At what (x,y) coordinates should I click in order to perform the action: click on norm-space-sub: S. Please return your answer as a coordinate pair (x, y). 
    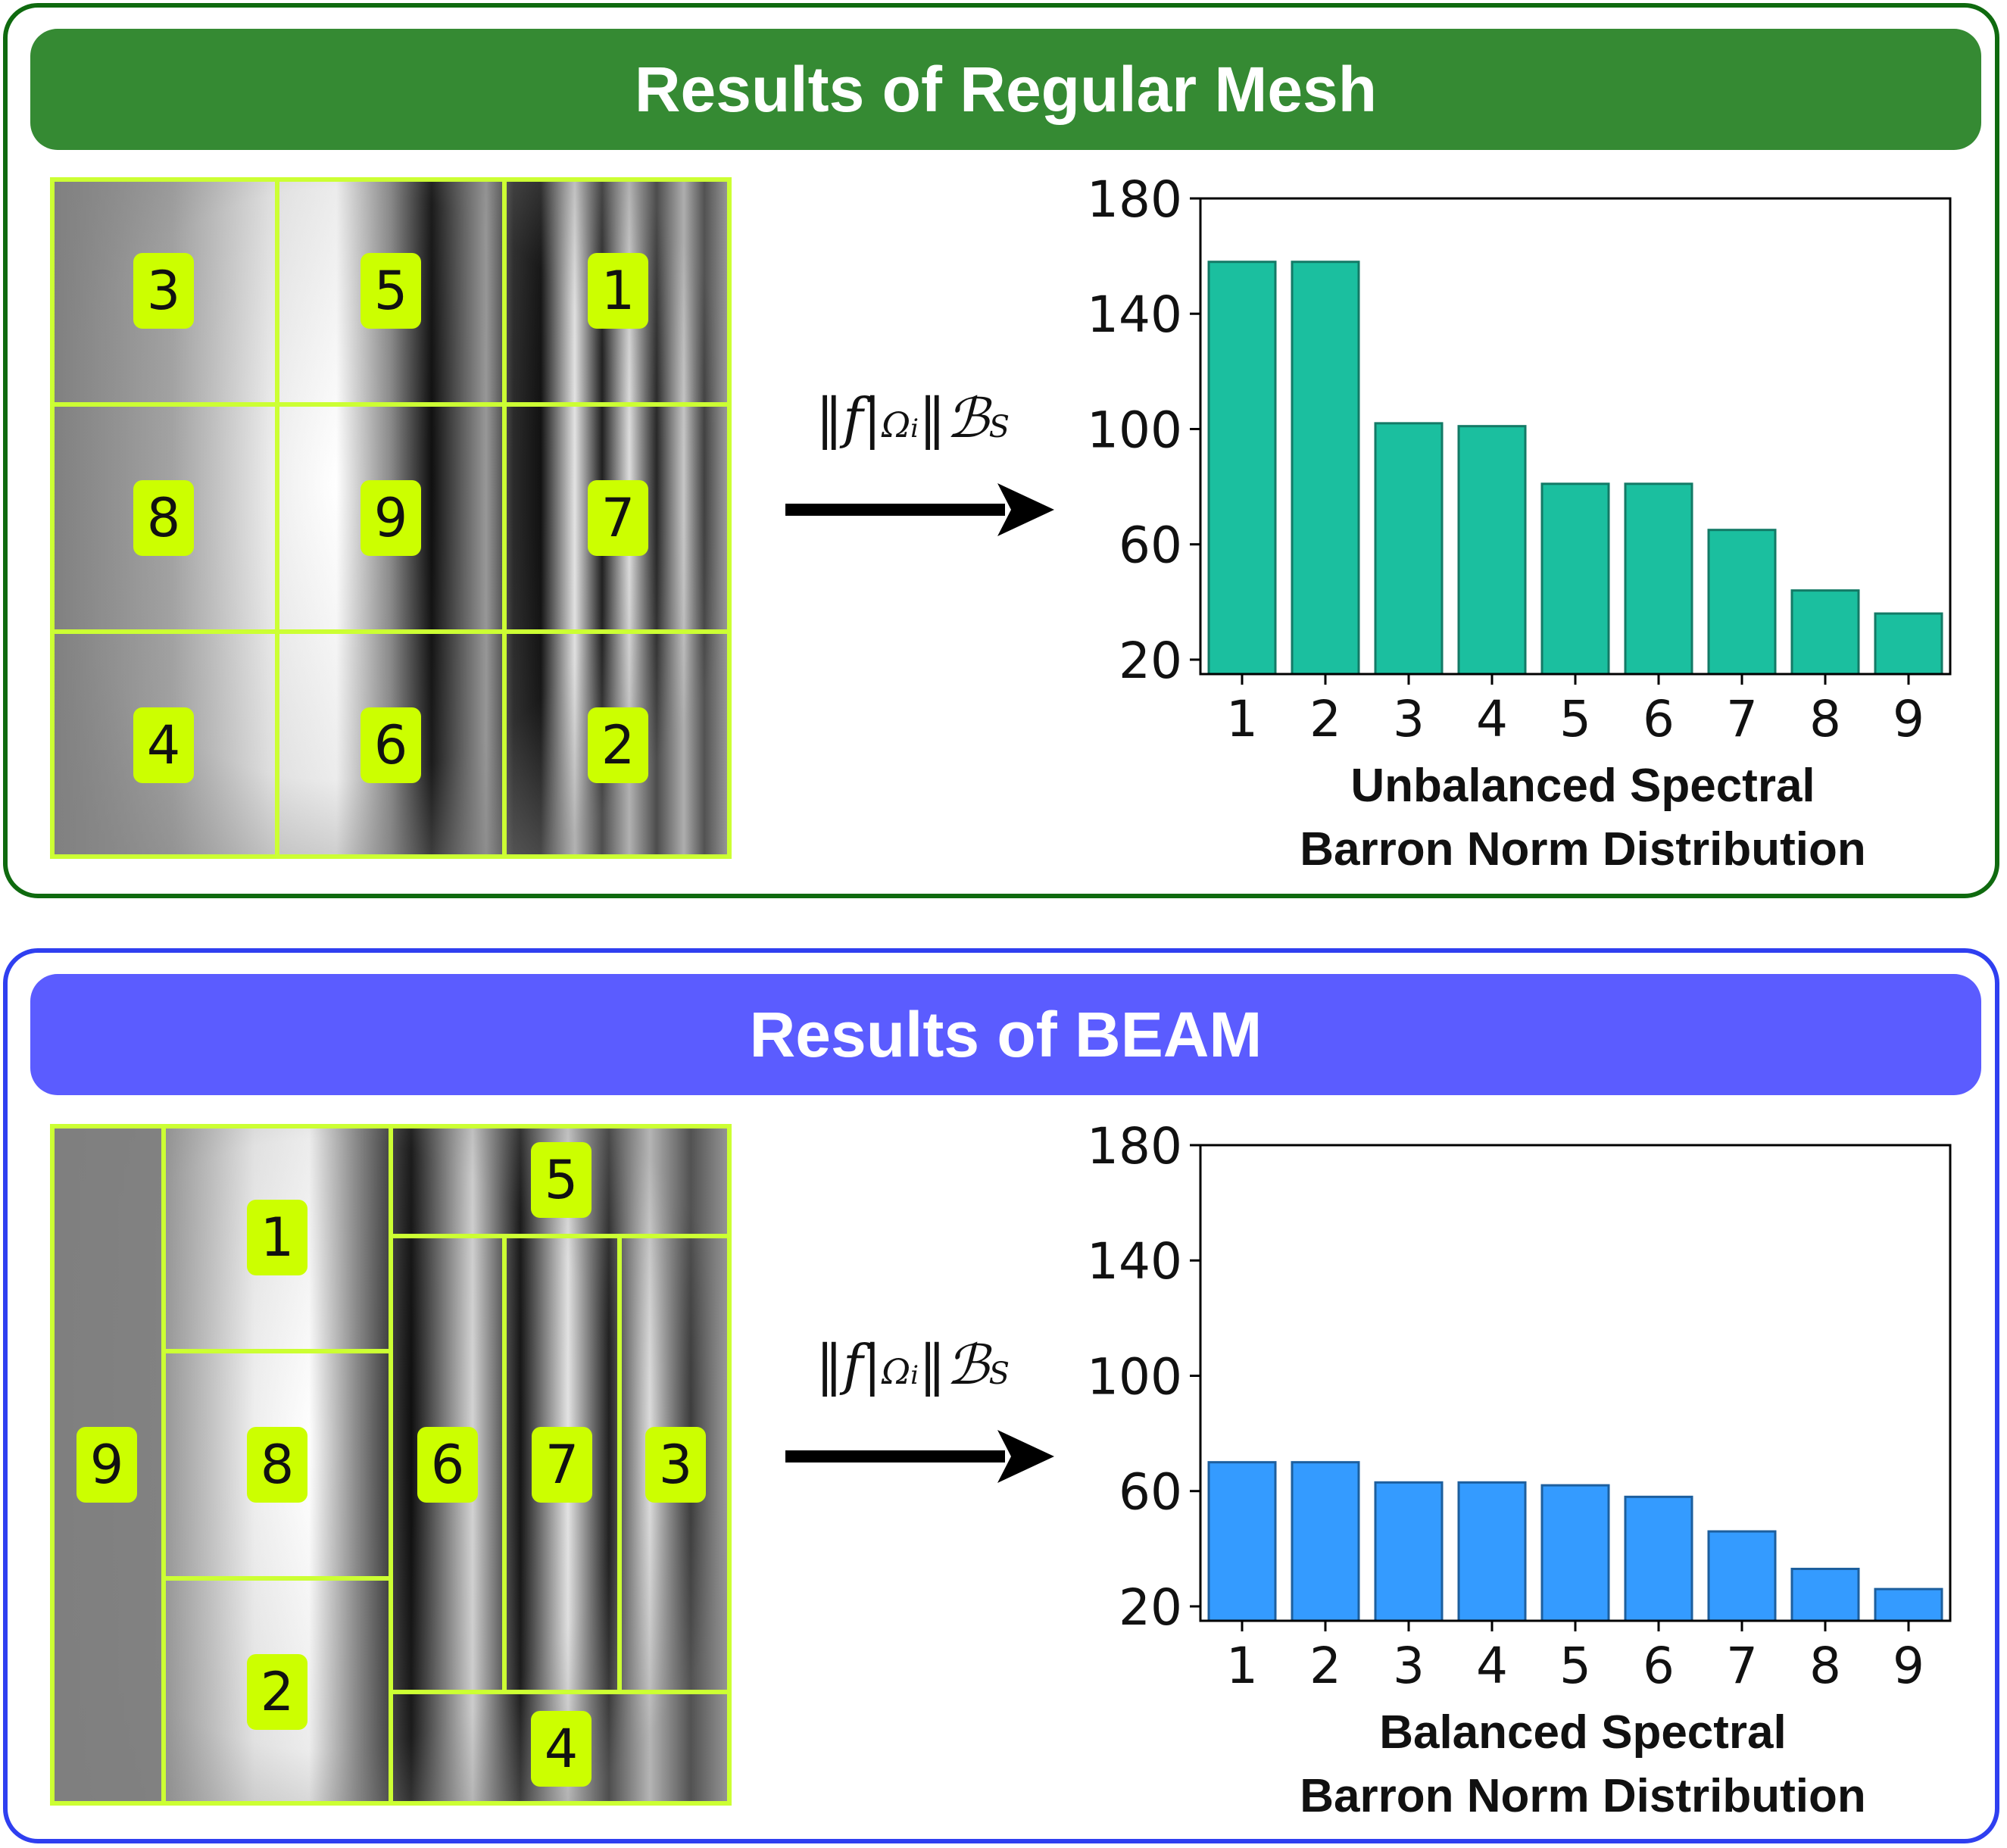
    Looking at the image, I should click on (999, 1373).